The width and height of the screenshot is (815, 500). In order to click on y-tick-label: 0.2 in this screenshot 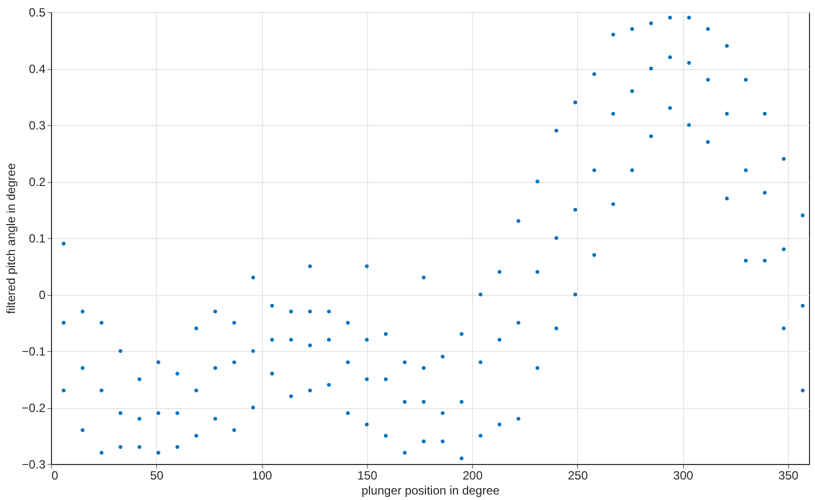, I will do `click(37, 182)`.